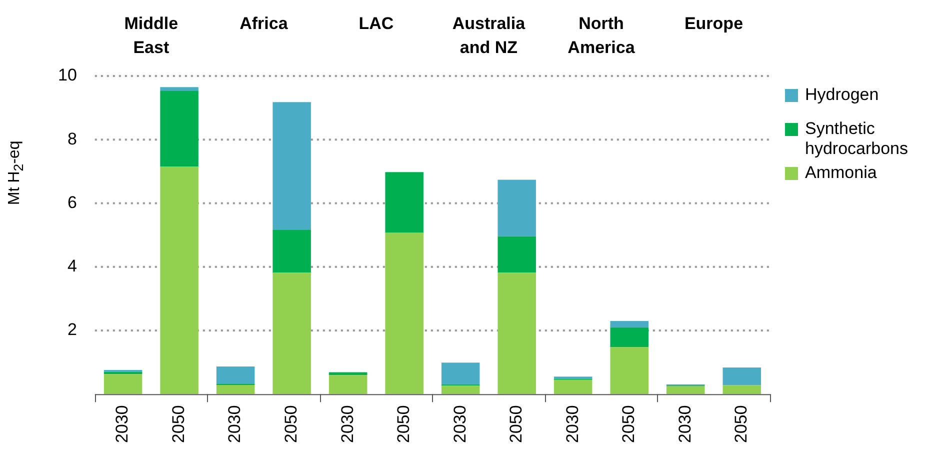  I want to click on text: LAC, so click(376, 24).